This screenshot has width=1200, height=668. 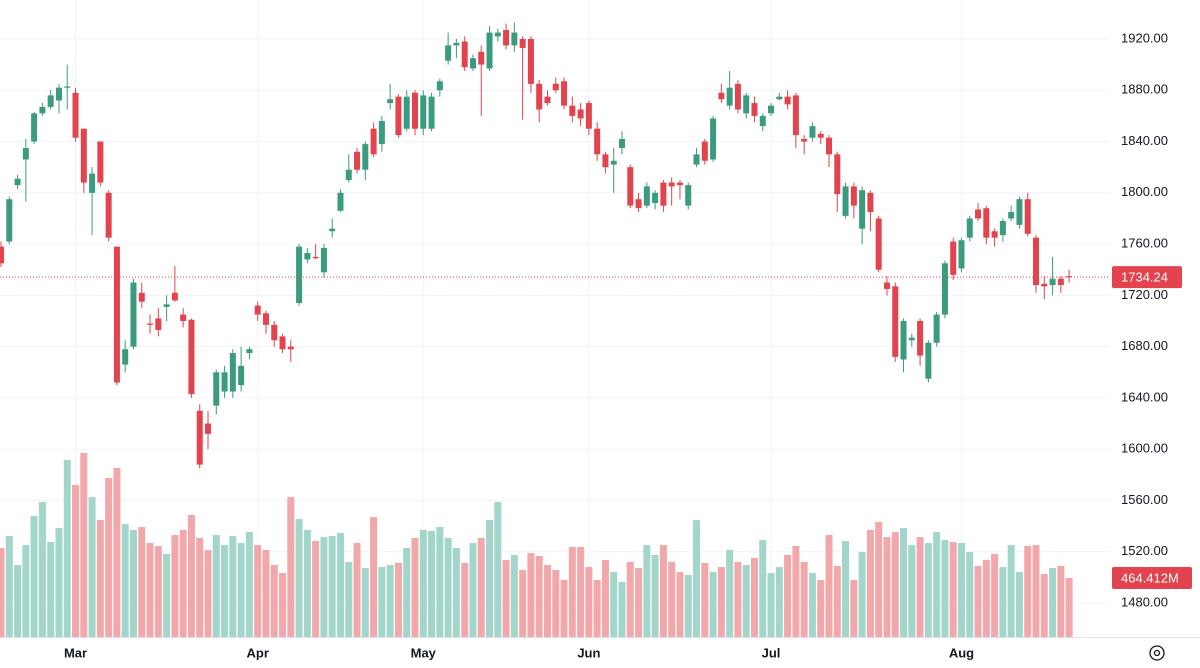 I want to click on settings-icon, so click(x=1157, y=653).